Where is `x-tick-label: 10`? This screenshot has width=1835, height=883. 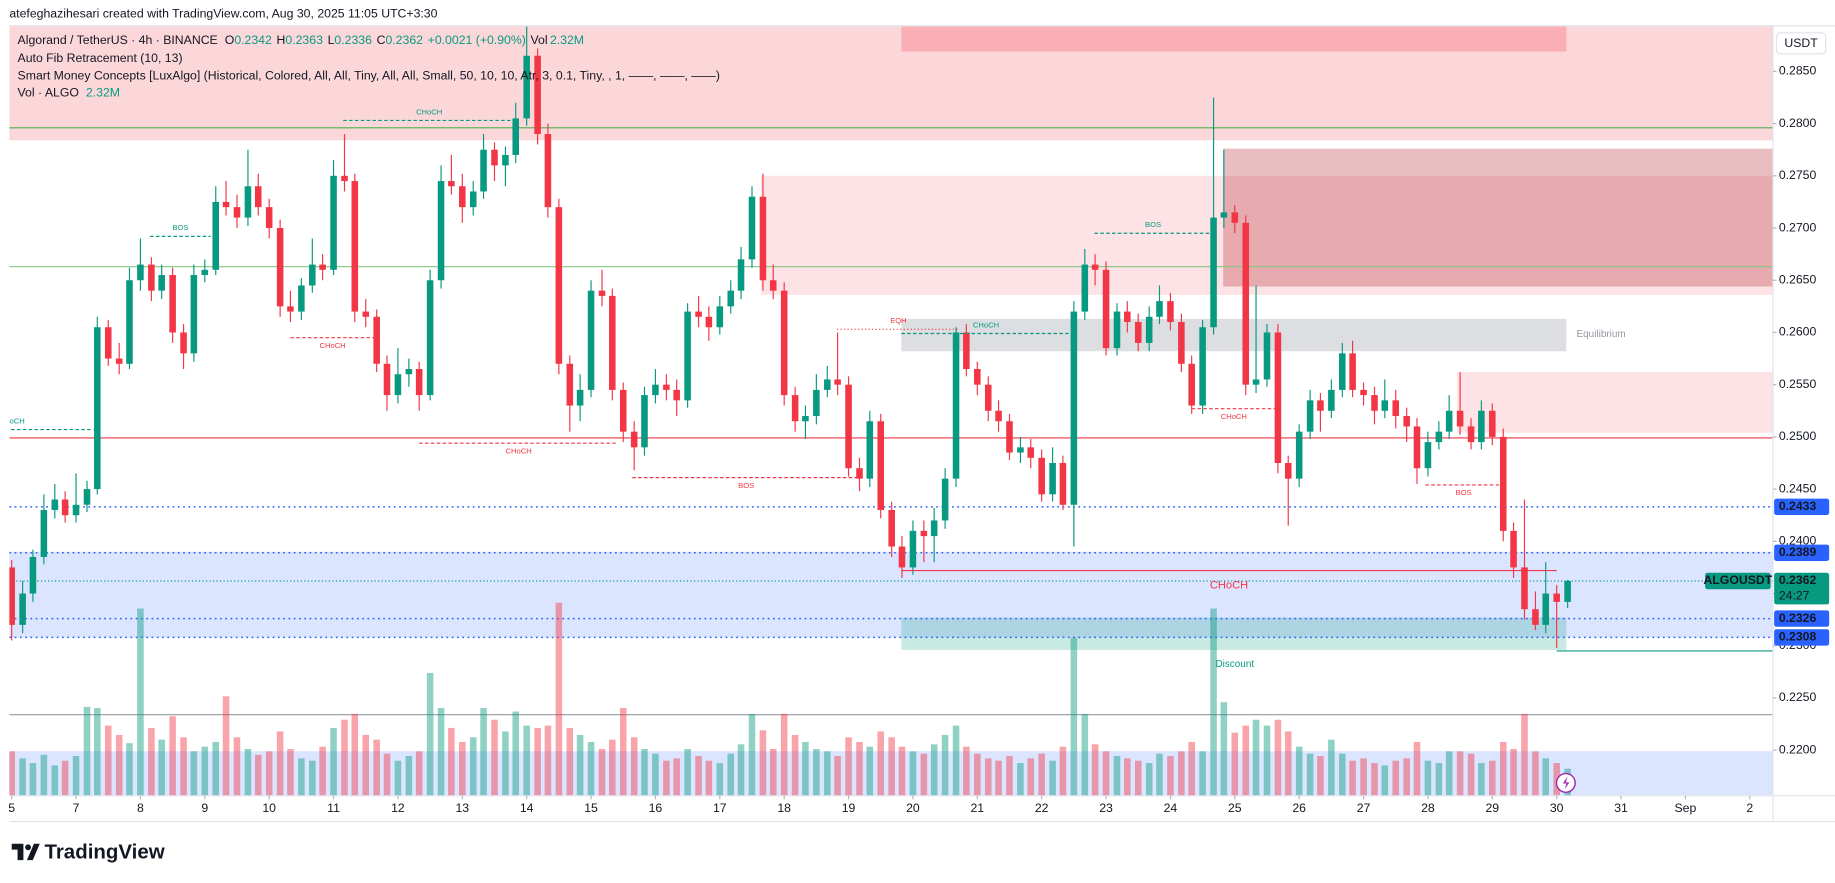 x-tick-label: 10 is located at coordinates (269, 808).